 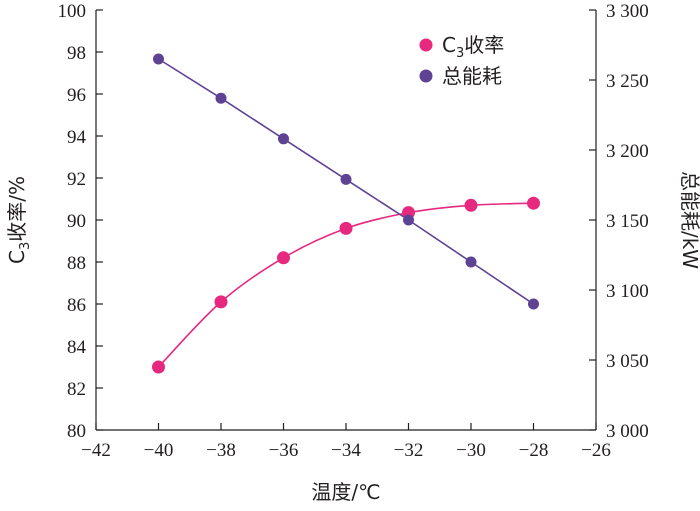 What do you see at coordinates (346, 450) in the screenshot?
I see `x-tick-label: −34` at bounding box center [346, 450].